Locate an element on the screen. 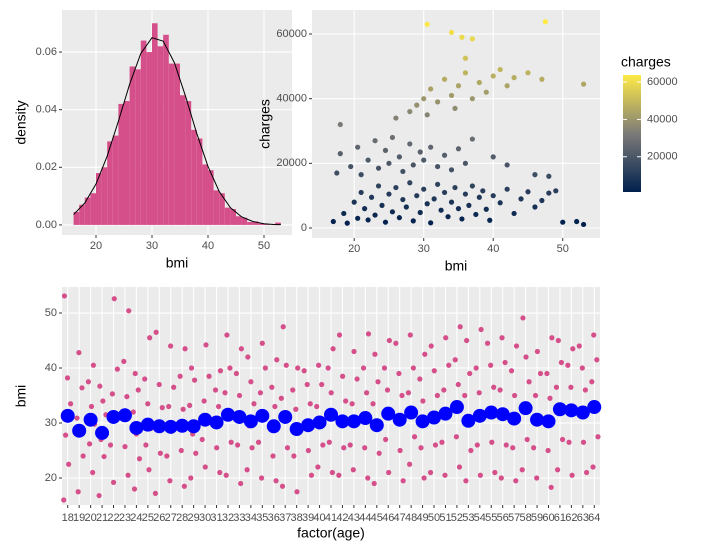 The image size is (703, 560). x-tick-label: 34 is located at coordinates (251, 518).